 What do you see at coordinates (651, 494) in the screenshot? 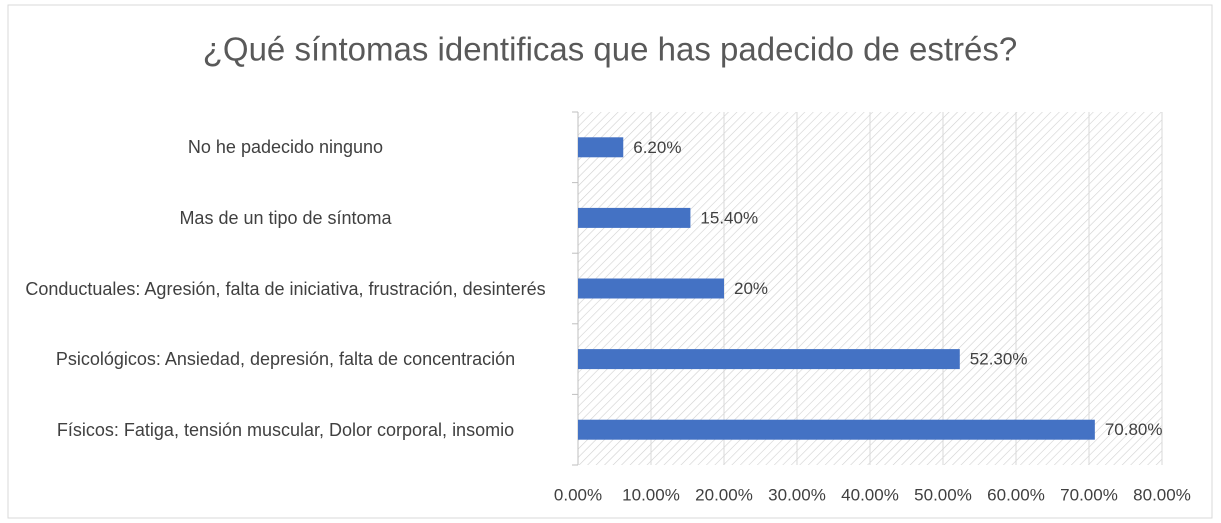
I see `x-tick-label: 10.00%` at bounding box center [651, 494].